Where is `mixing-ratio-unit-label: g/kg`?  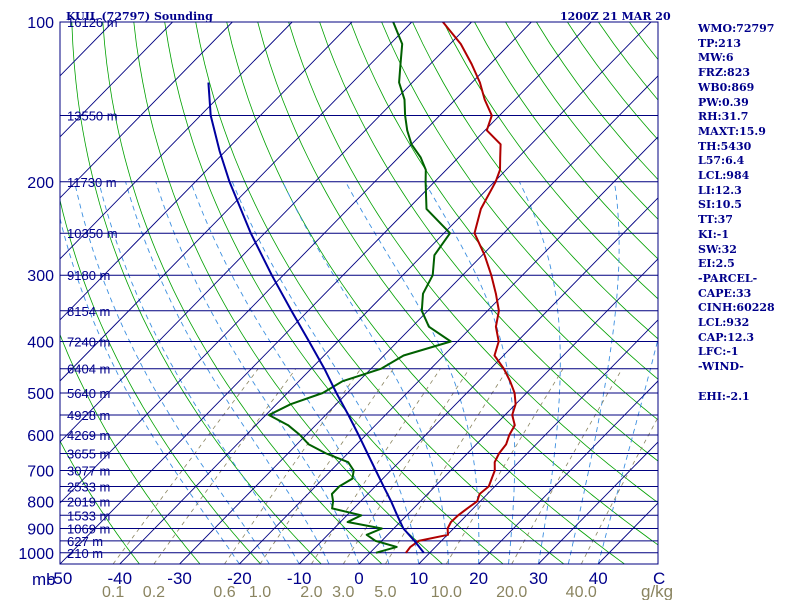 mixing-ratio-unit-label: g/kg is located at coordinates (657, 591).